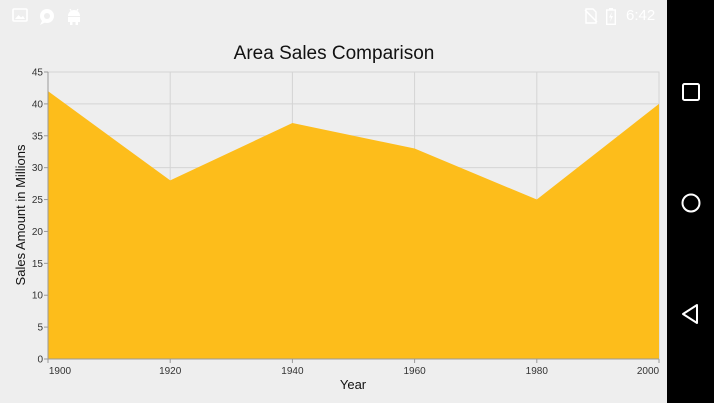 This screenshot has height=403, width=714. What do you see at coordinates (641, 15) in the screenshot?
I see `status-time: 6:42` at bounding box center [641, 15].